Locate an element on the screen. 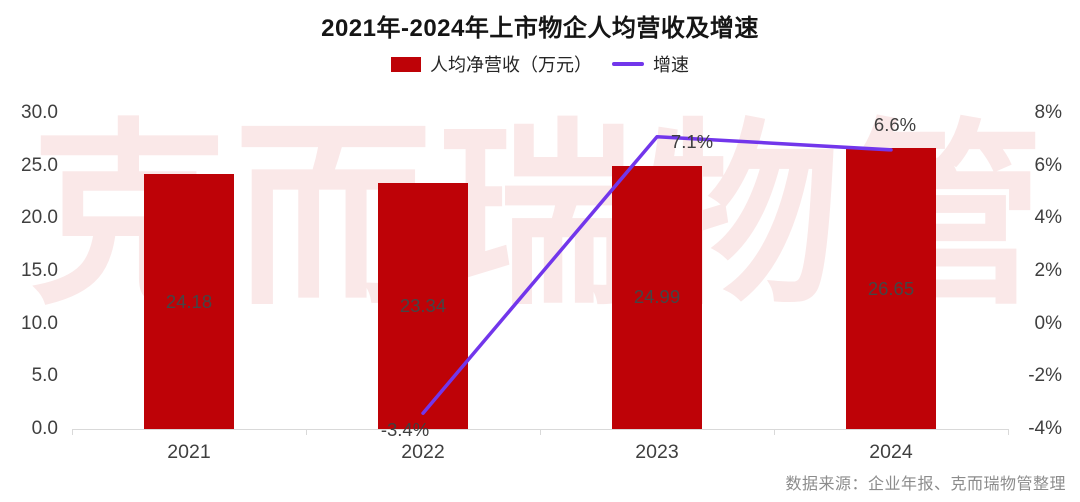  legend-item-growth: 增速 is located at coordinates (650, 64).